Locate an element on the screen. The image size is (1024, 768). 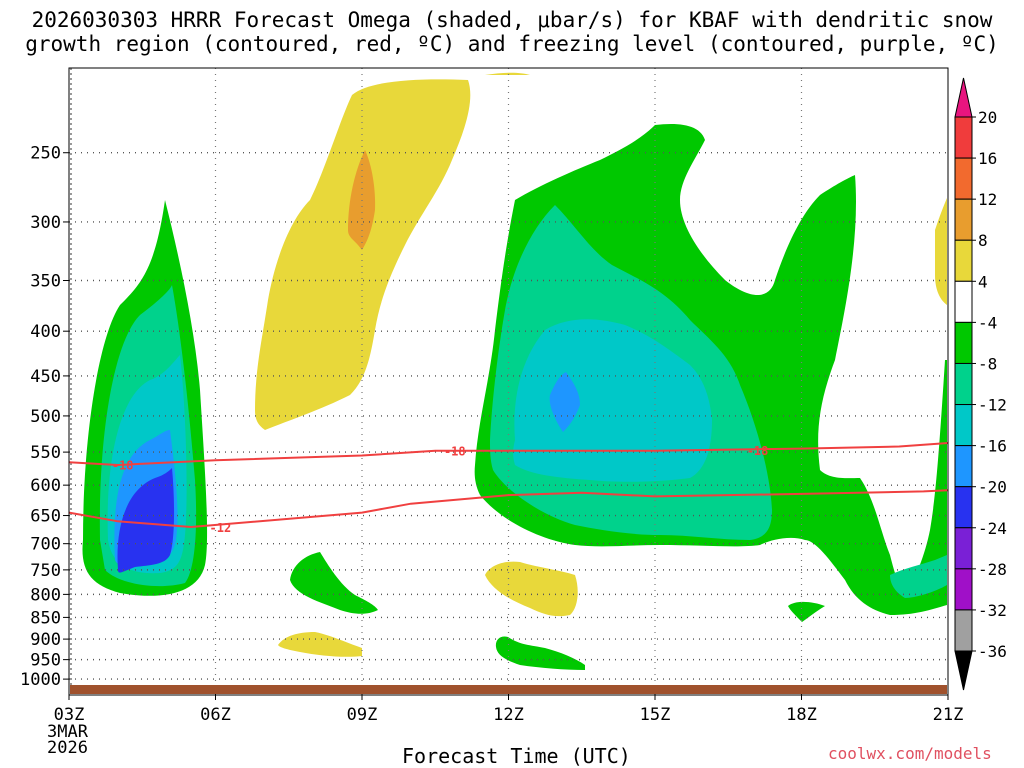
colorbar-label-20: 20 is located at coordinates (987, 117).